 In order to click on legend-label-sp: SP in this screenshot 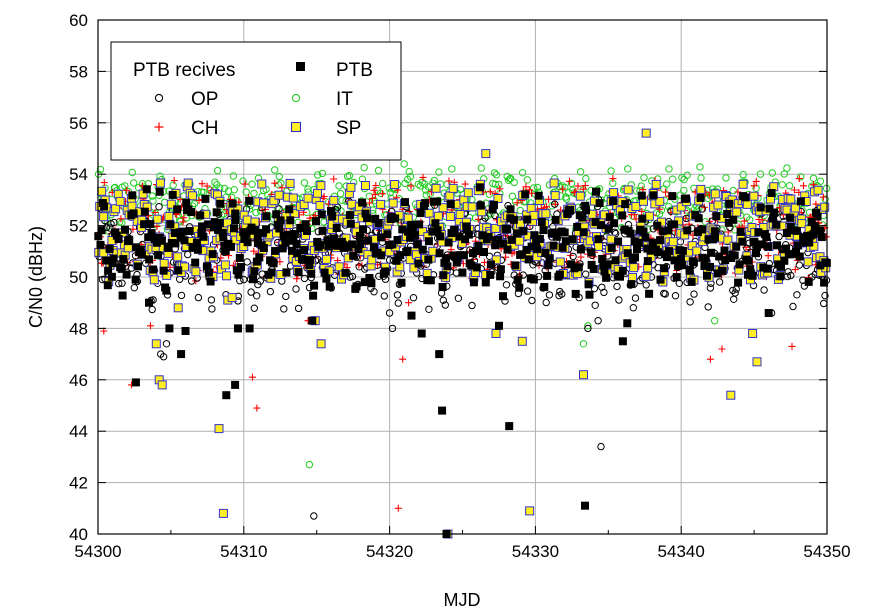, I will do `click(348, 128)`.